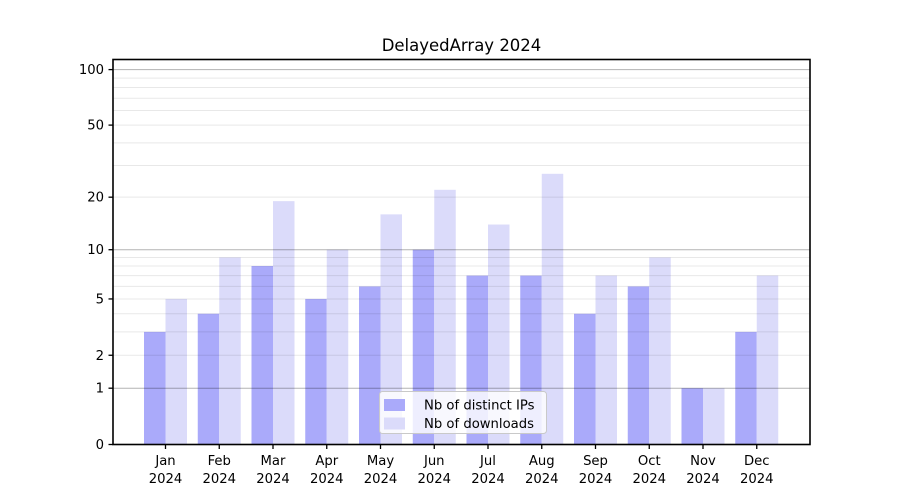 The width and height of the screenshot is (900, 504). What do you see at coordinates (273, 479) in the screenshot?
I see `x-tick-label-year-mar: 2024` at bounding box center [273, 479].